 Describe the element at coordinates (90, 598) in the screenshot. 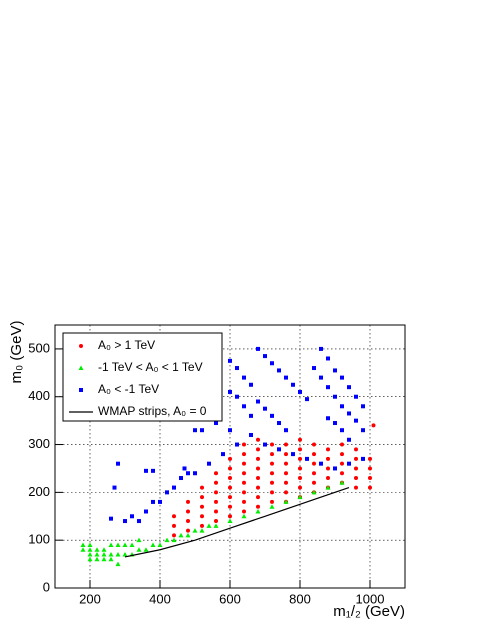

I see `x-tick-label: 200` at that location.